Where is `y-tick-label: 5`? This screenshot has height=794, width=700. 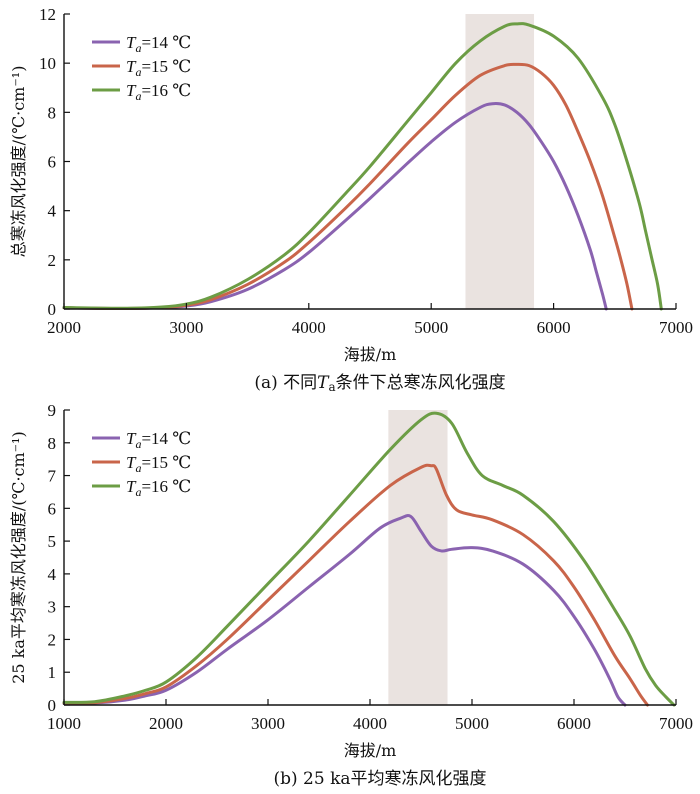
y-tick-label: 5 is located at coordinates (52, 541).